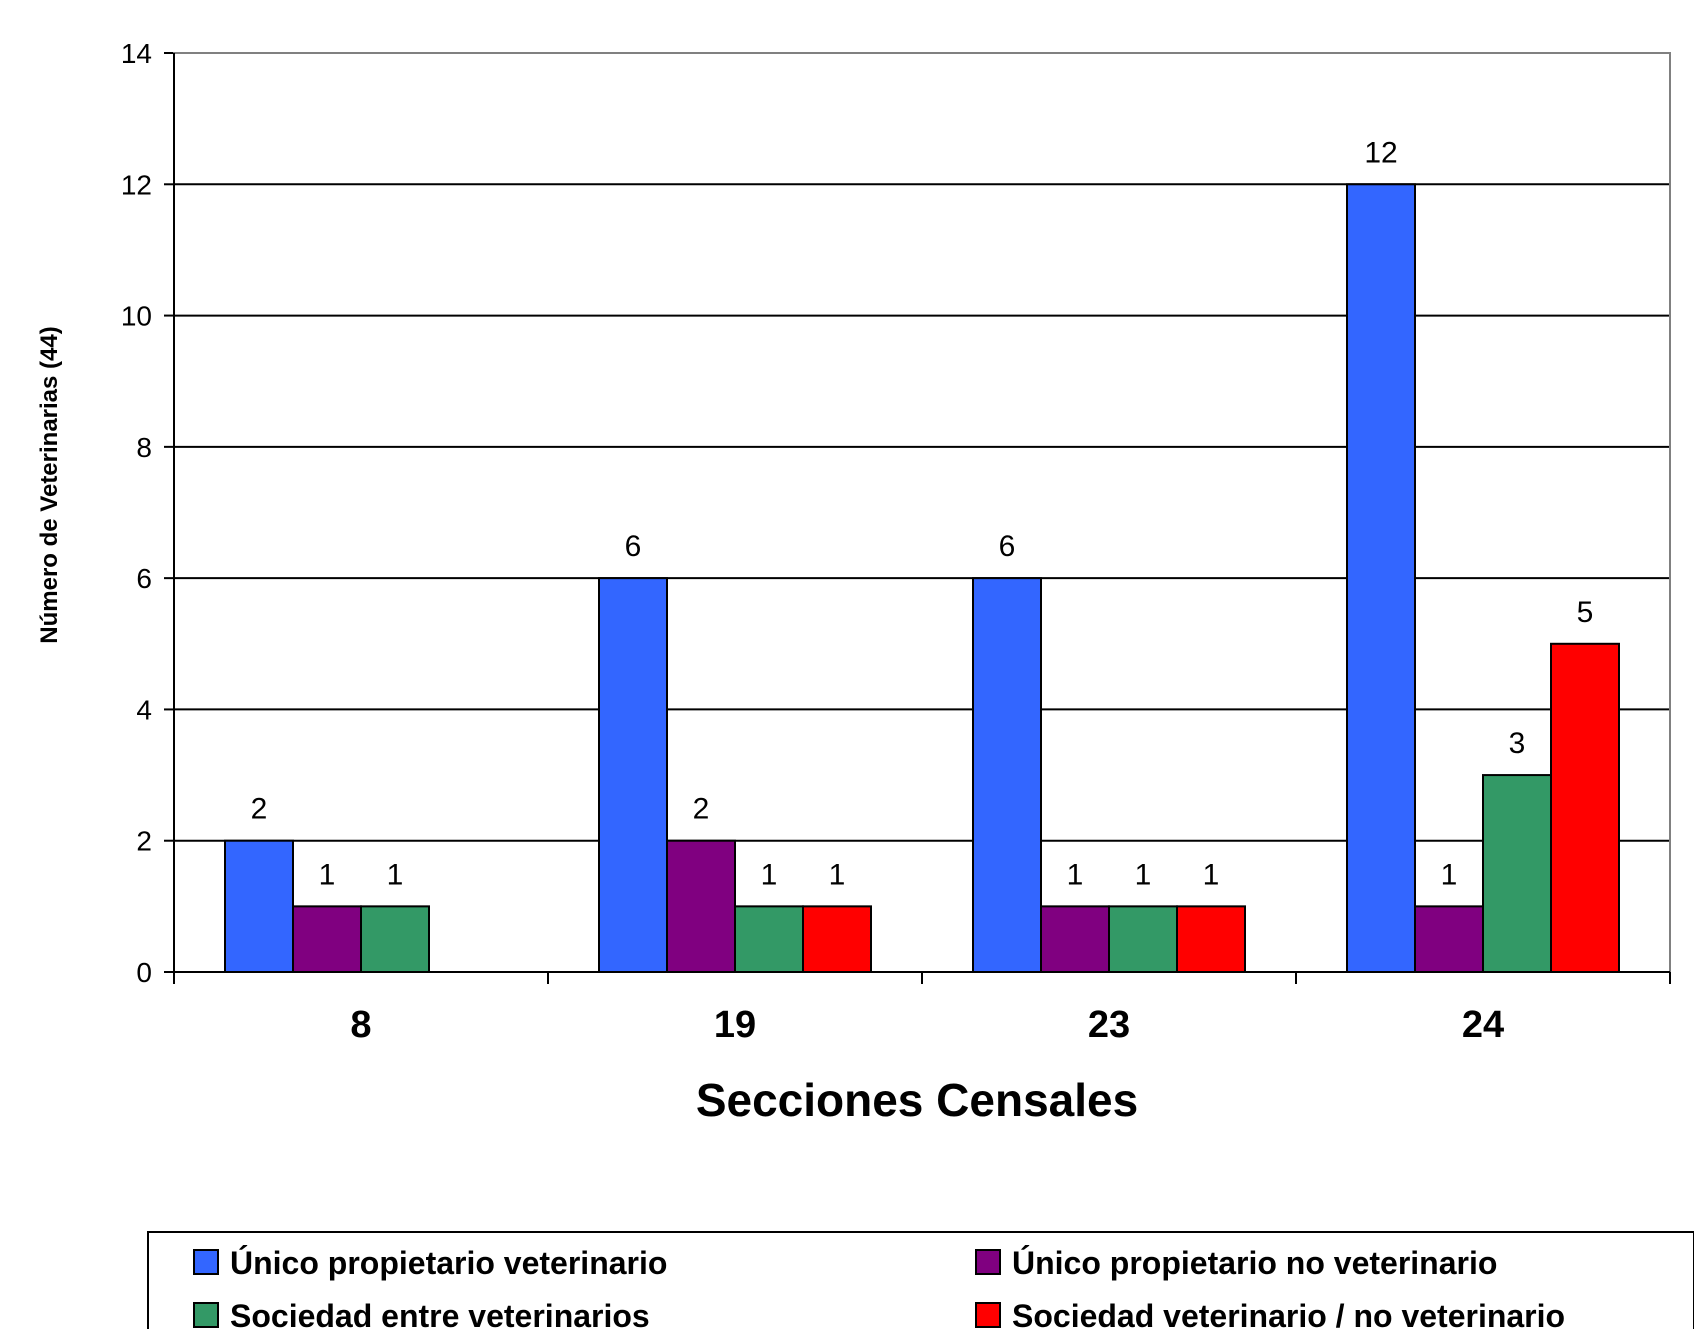 The width and height of the screenshot is (1694, 1329). Describe the element at coordinates (144, 709) in the screenshot. I see `y-tick-label: 4` at that location.